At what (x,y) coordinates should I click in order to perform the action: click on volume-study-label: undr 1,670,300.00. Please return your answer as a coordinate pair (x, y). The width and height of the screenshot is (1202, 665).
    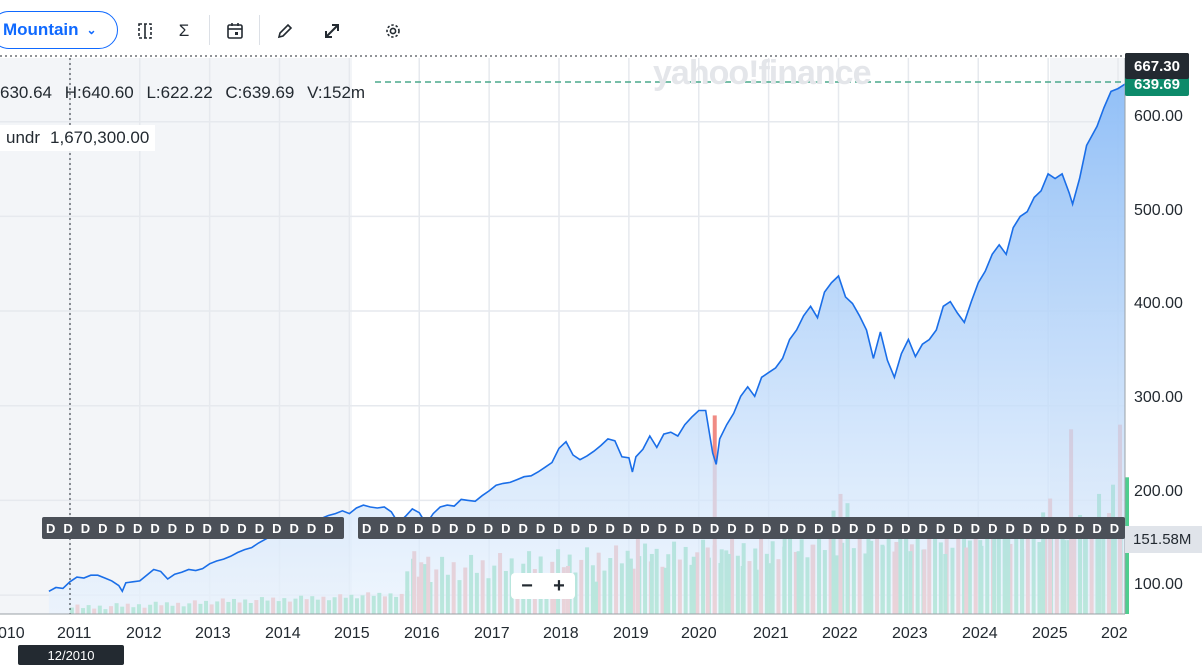
    Looking at the image, I should click on (78, 138).